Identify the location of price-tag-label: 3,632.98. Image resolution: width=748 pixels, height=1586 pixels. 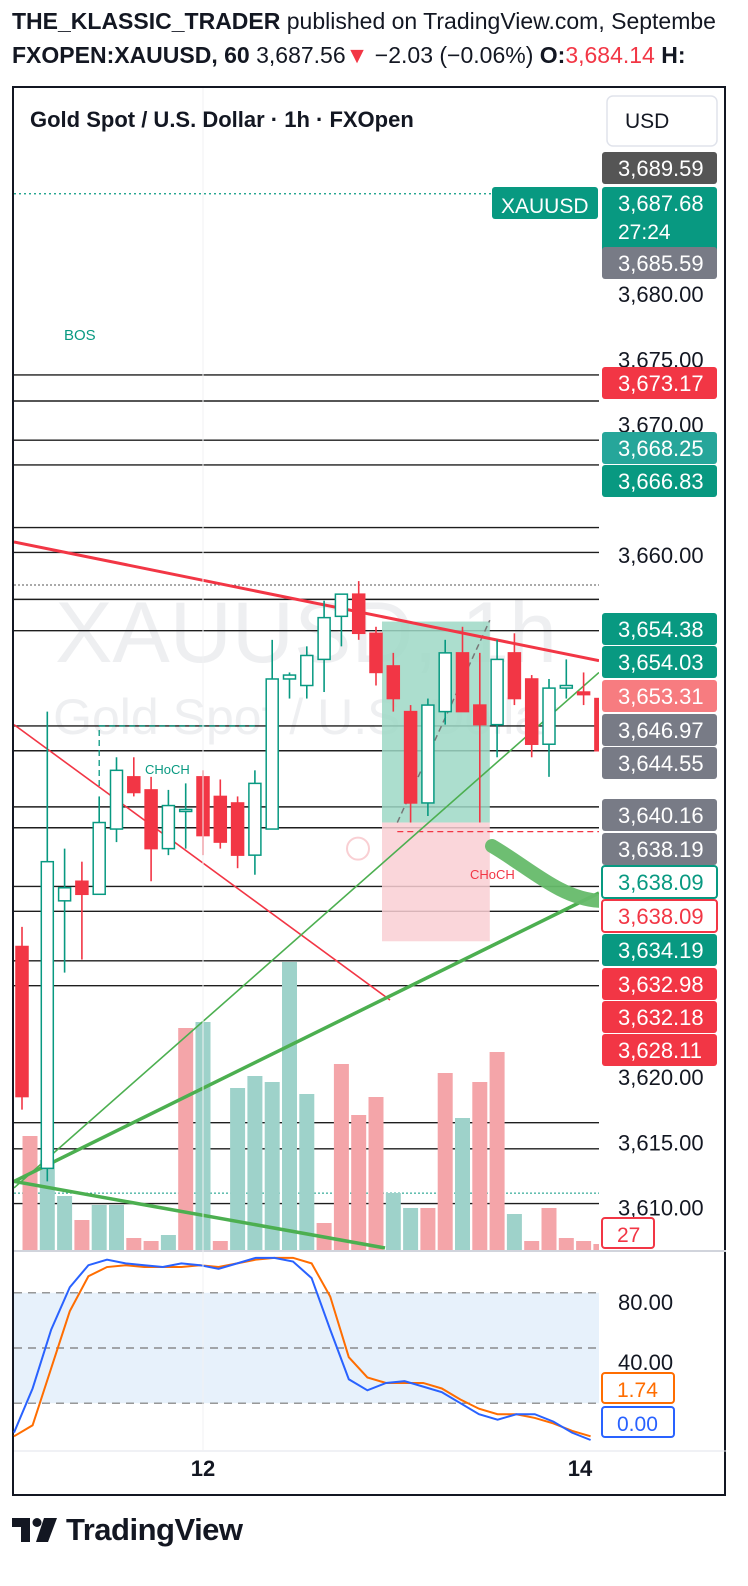
(661, 984).